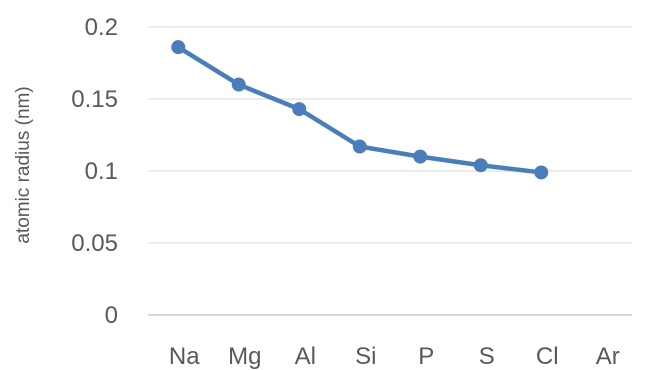 The width and height of the screenshot is (646, 370). I want to click on y-axis-title: atomic radius (nm), so click(23, 164).